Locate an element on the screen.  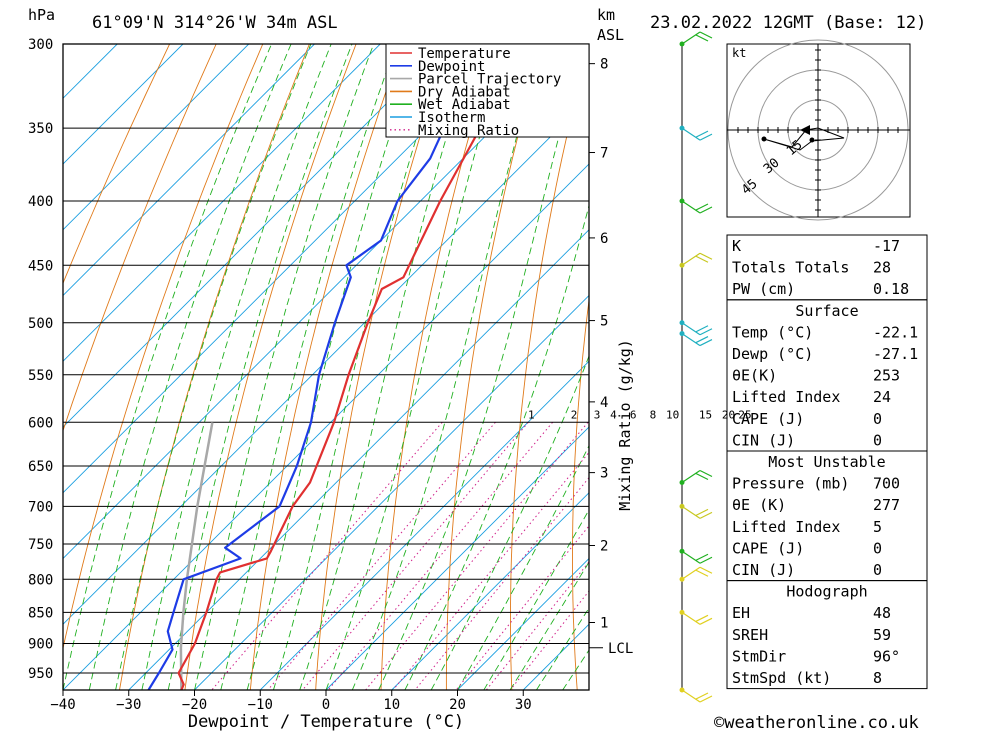
legend-entry-label: Wet Adiabat is located at coordinates (464, 105).